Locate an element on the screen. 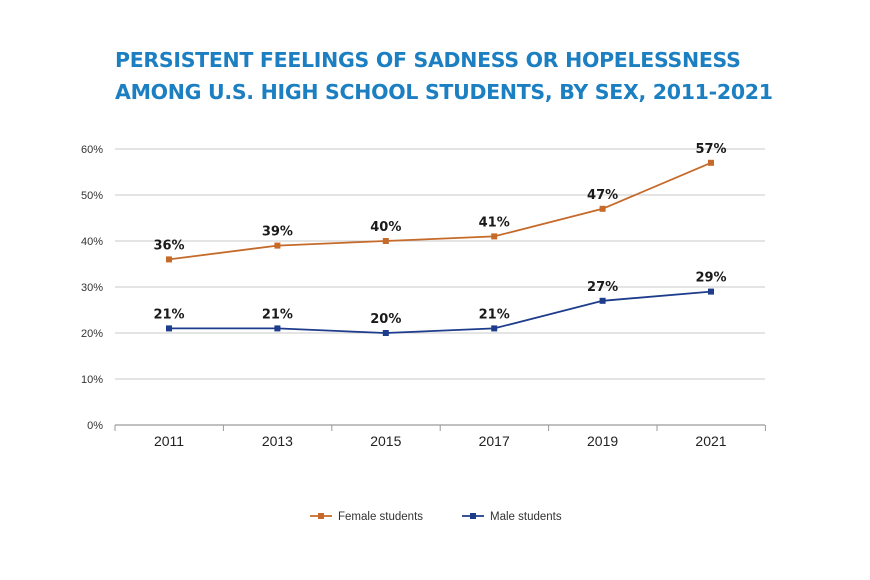 Image resolution: width=870 pixels, height=580 pixels. y-tick-label: 40% is located at coordinates (92, 242).